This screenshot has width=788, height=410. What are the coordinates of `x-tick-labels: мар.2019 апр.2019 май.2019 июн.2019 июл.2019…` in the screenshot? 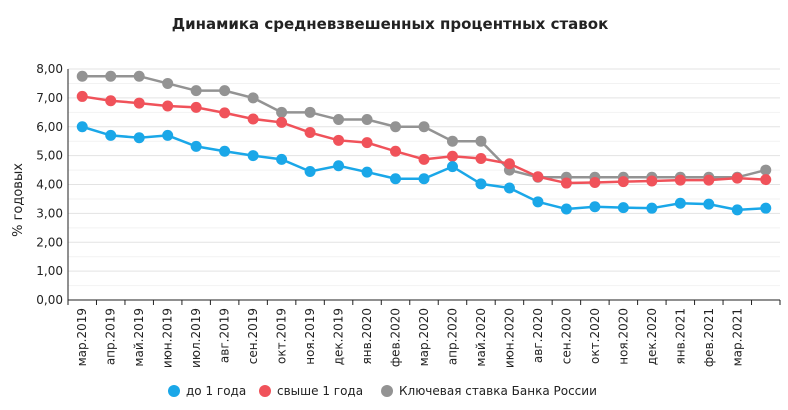 It's located at (409, 338).